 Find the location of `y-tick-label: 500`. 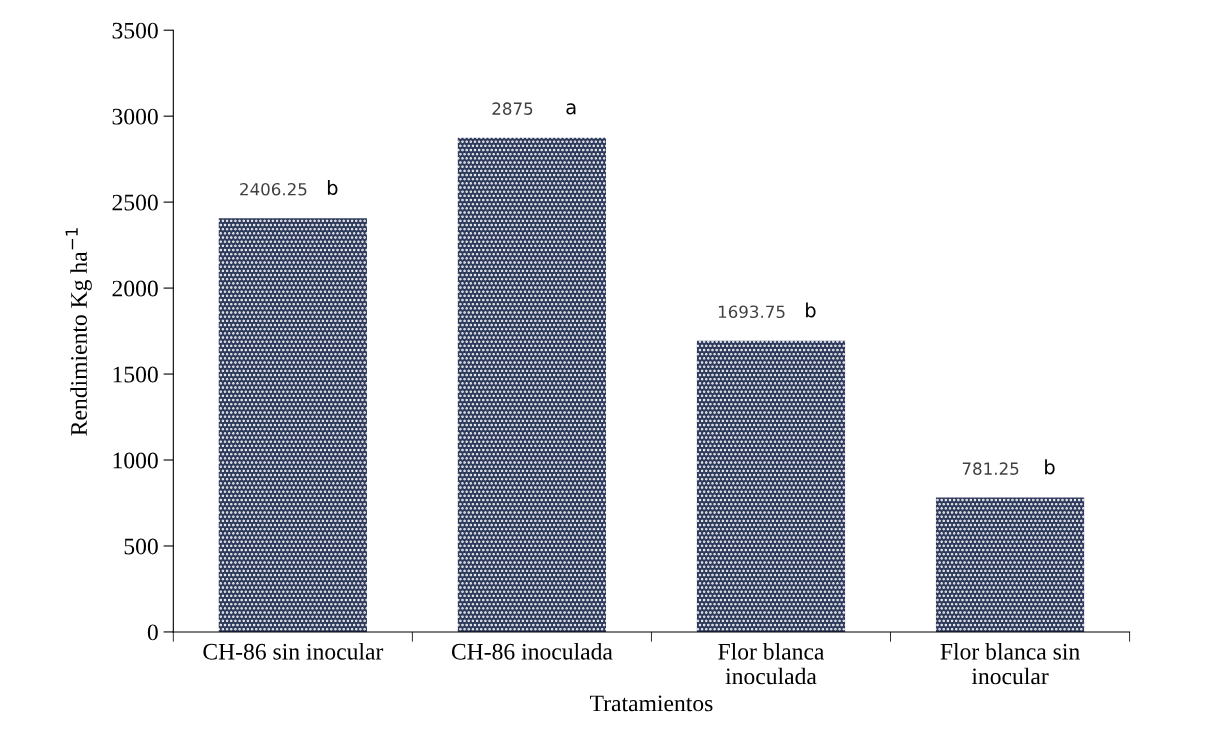

y-tick-label: 500 is located at coordinates (141, 546).